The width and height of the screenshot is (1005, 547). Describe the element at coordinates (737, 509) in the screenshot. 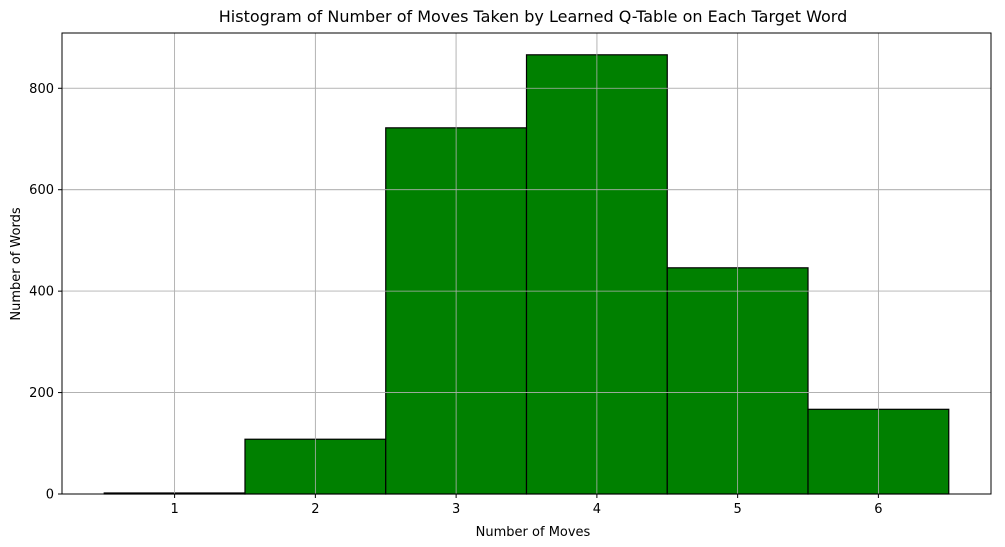

I see `x-tick-label-5: 5` at that location.